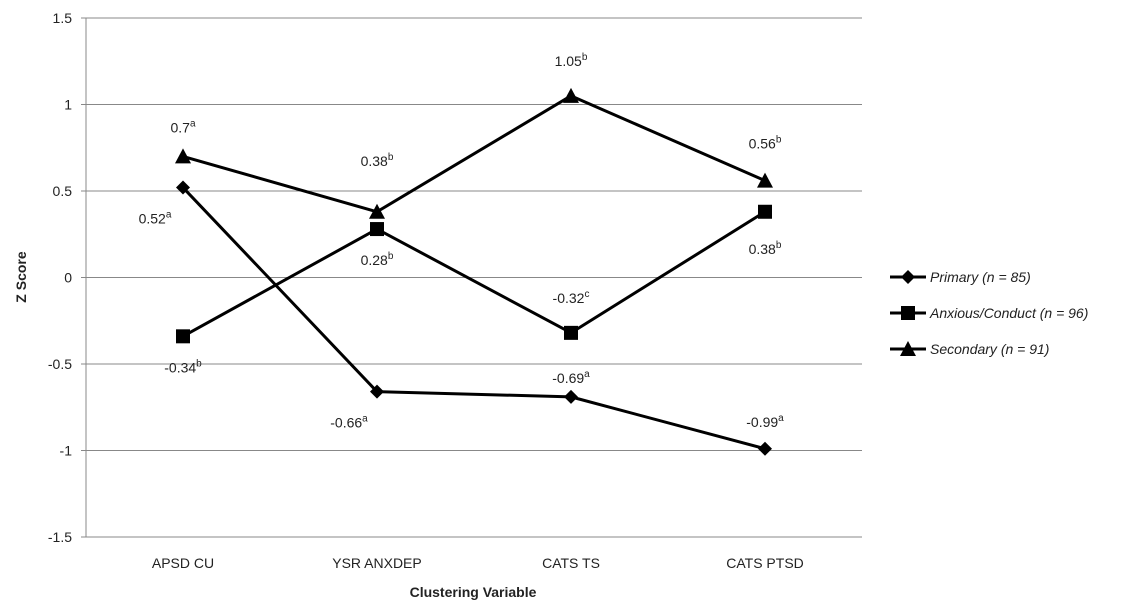 Image resolution: width=1136 pixels, height=601 pixels. I want to click on y-tick-label: -0.5, so click(60, 364).